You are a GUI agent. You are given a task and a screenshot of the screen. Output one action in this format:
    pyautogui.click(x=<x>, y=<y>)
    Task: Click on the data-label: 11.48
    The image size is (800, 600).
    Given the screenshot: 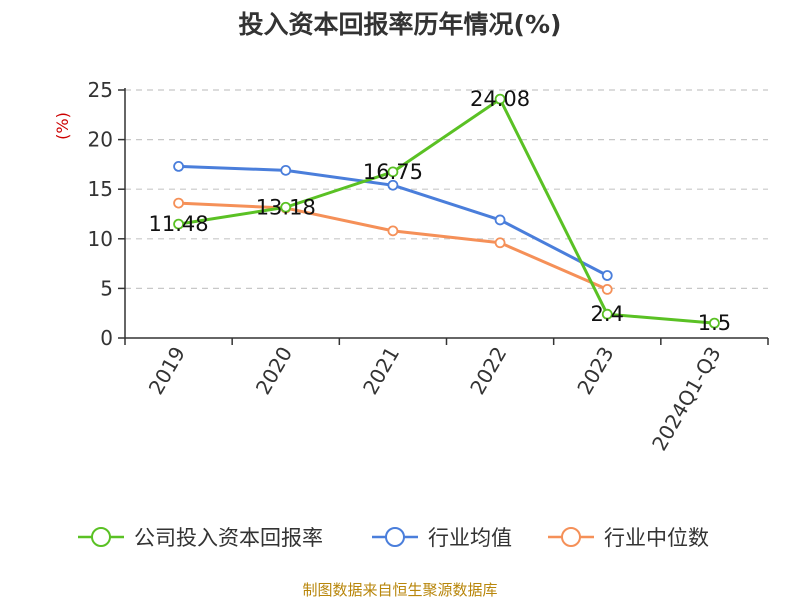 What is the action you would take?
    pyautogui.click(x=179, y=224)
    